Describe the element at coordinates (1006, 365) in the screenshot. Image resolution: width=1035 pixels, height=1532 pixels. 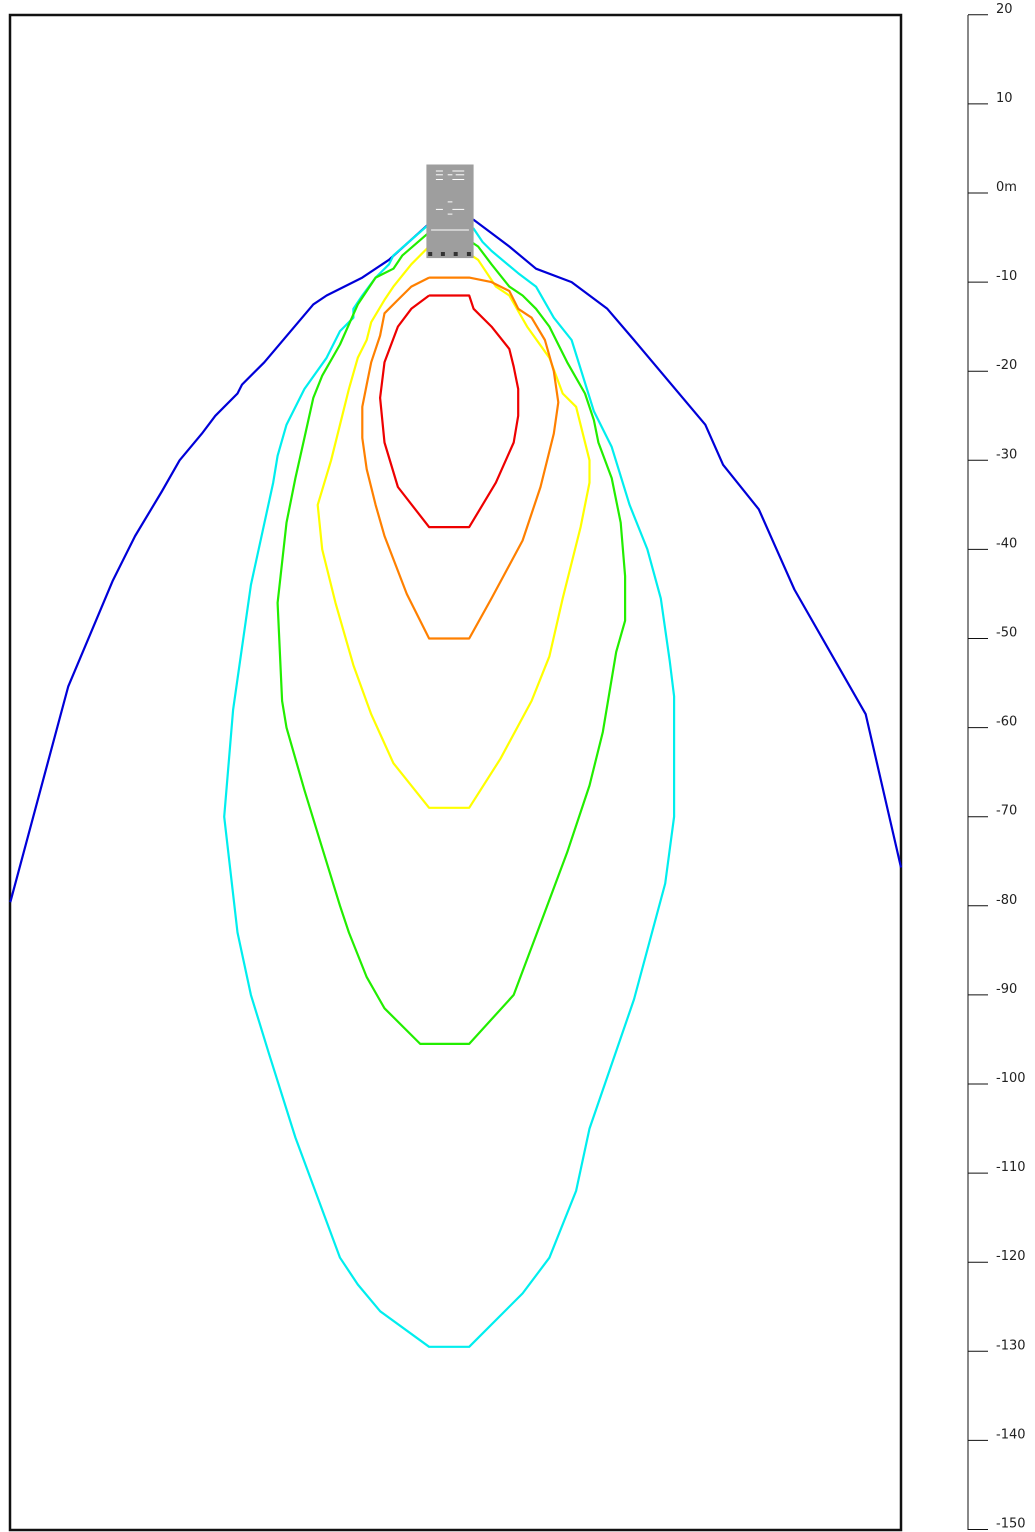
I see `scale-tick-label: -20` at that location.